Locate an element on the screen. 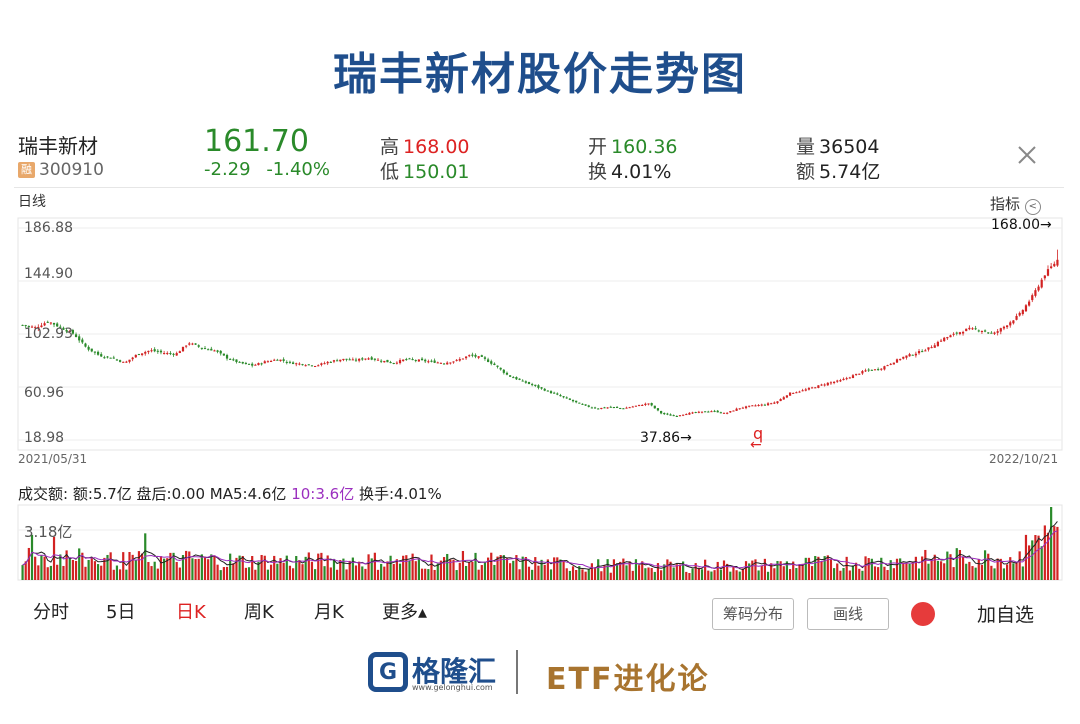 Image resolution: width=1080 pixels, height=724 pixels. draw-line-button: 画线 is located at coordinates (848, 614).